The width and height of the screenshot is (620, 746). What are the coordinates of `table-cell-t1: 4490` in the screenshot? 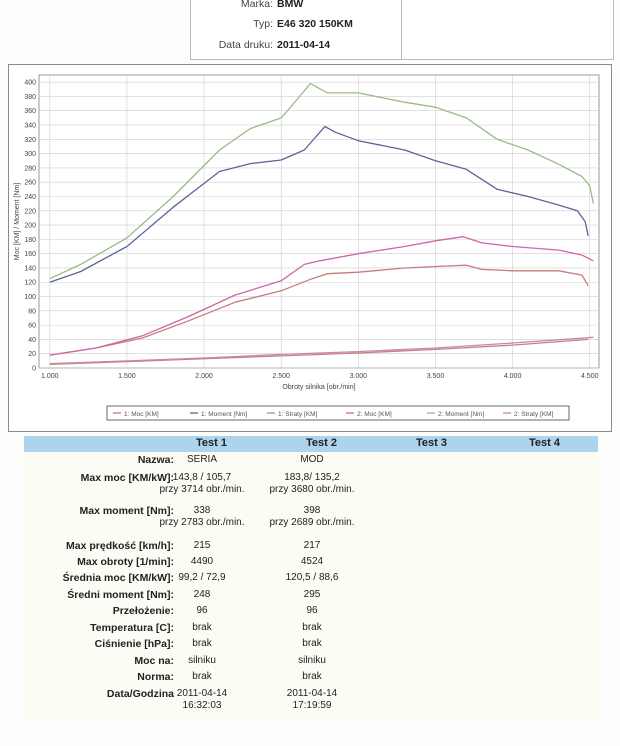 It's located at (202, 562).